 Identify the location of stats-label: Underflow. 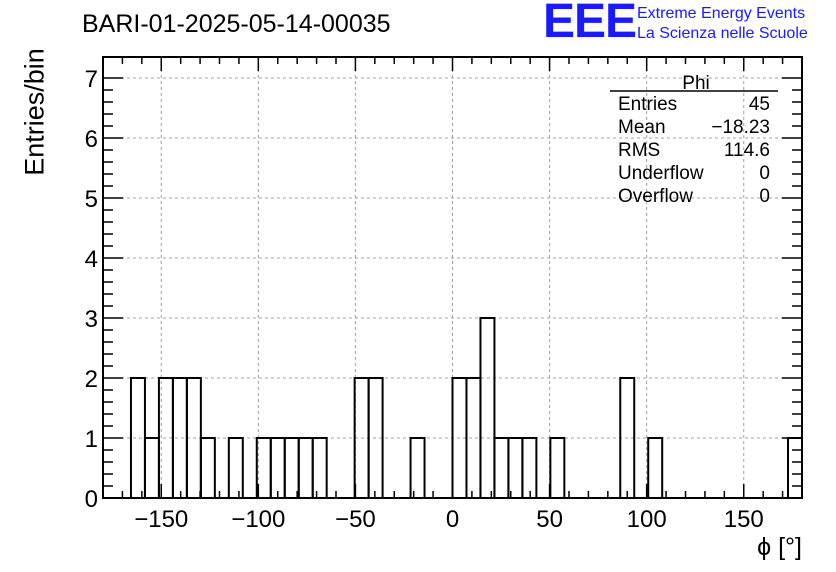
(661, 173).